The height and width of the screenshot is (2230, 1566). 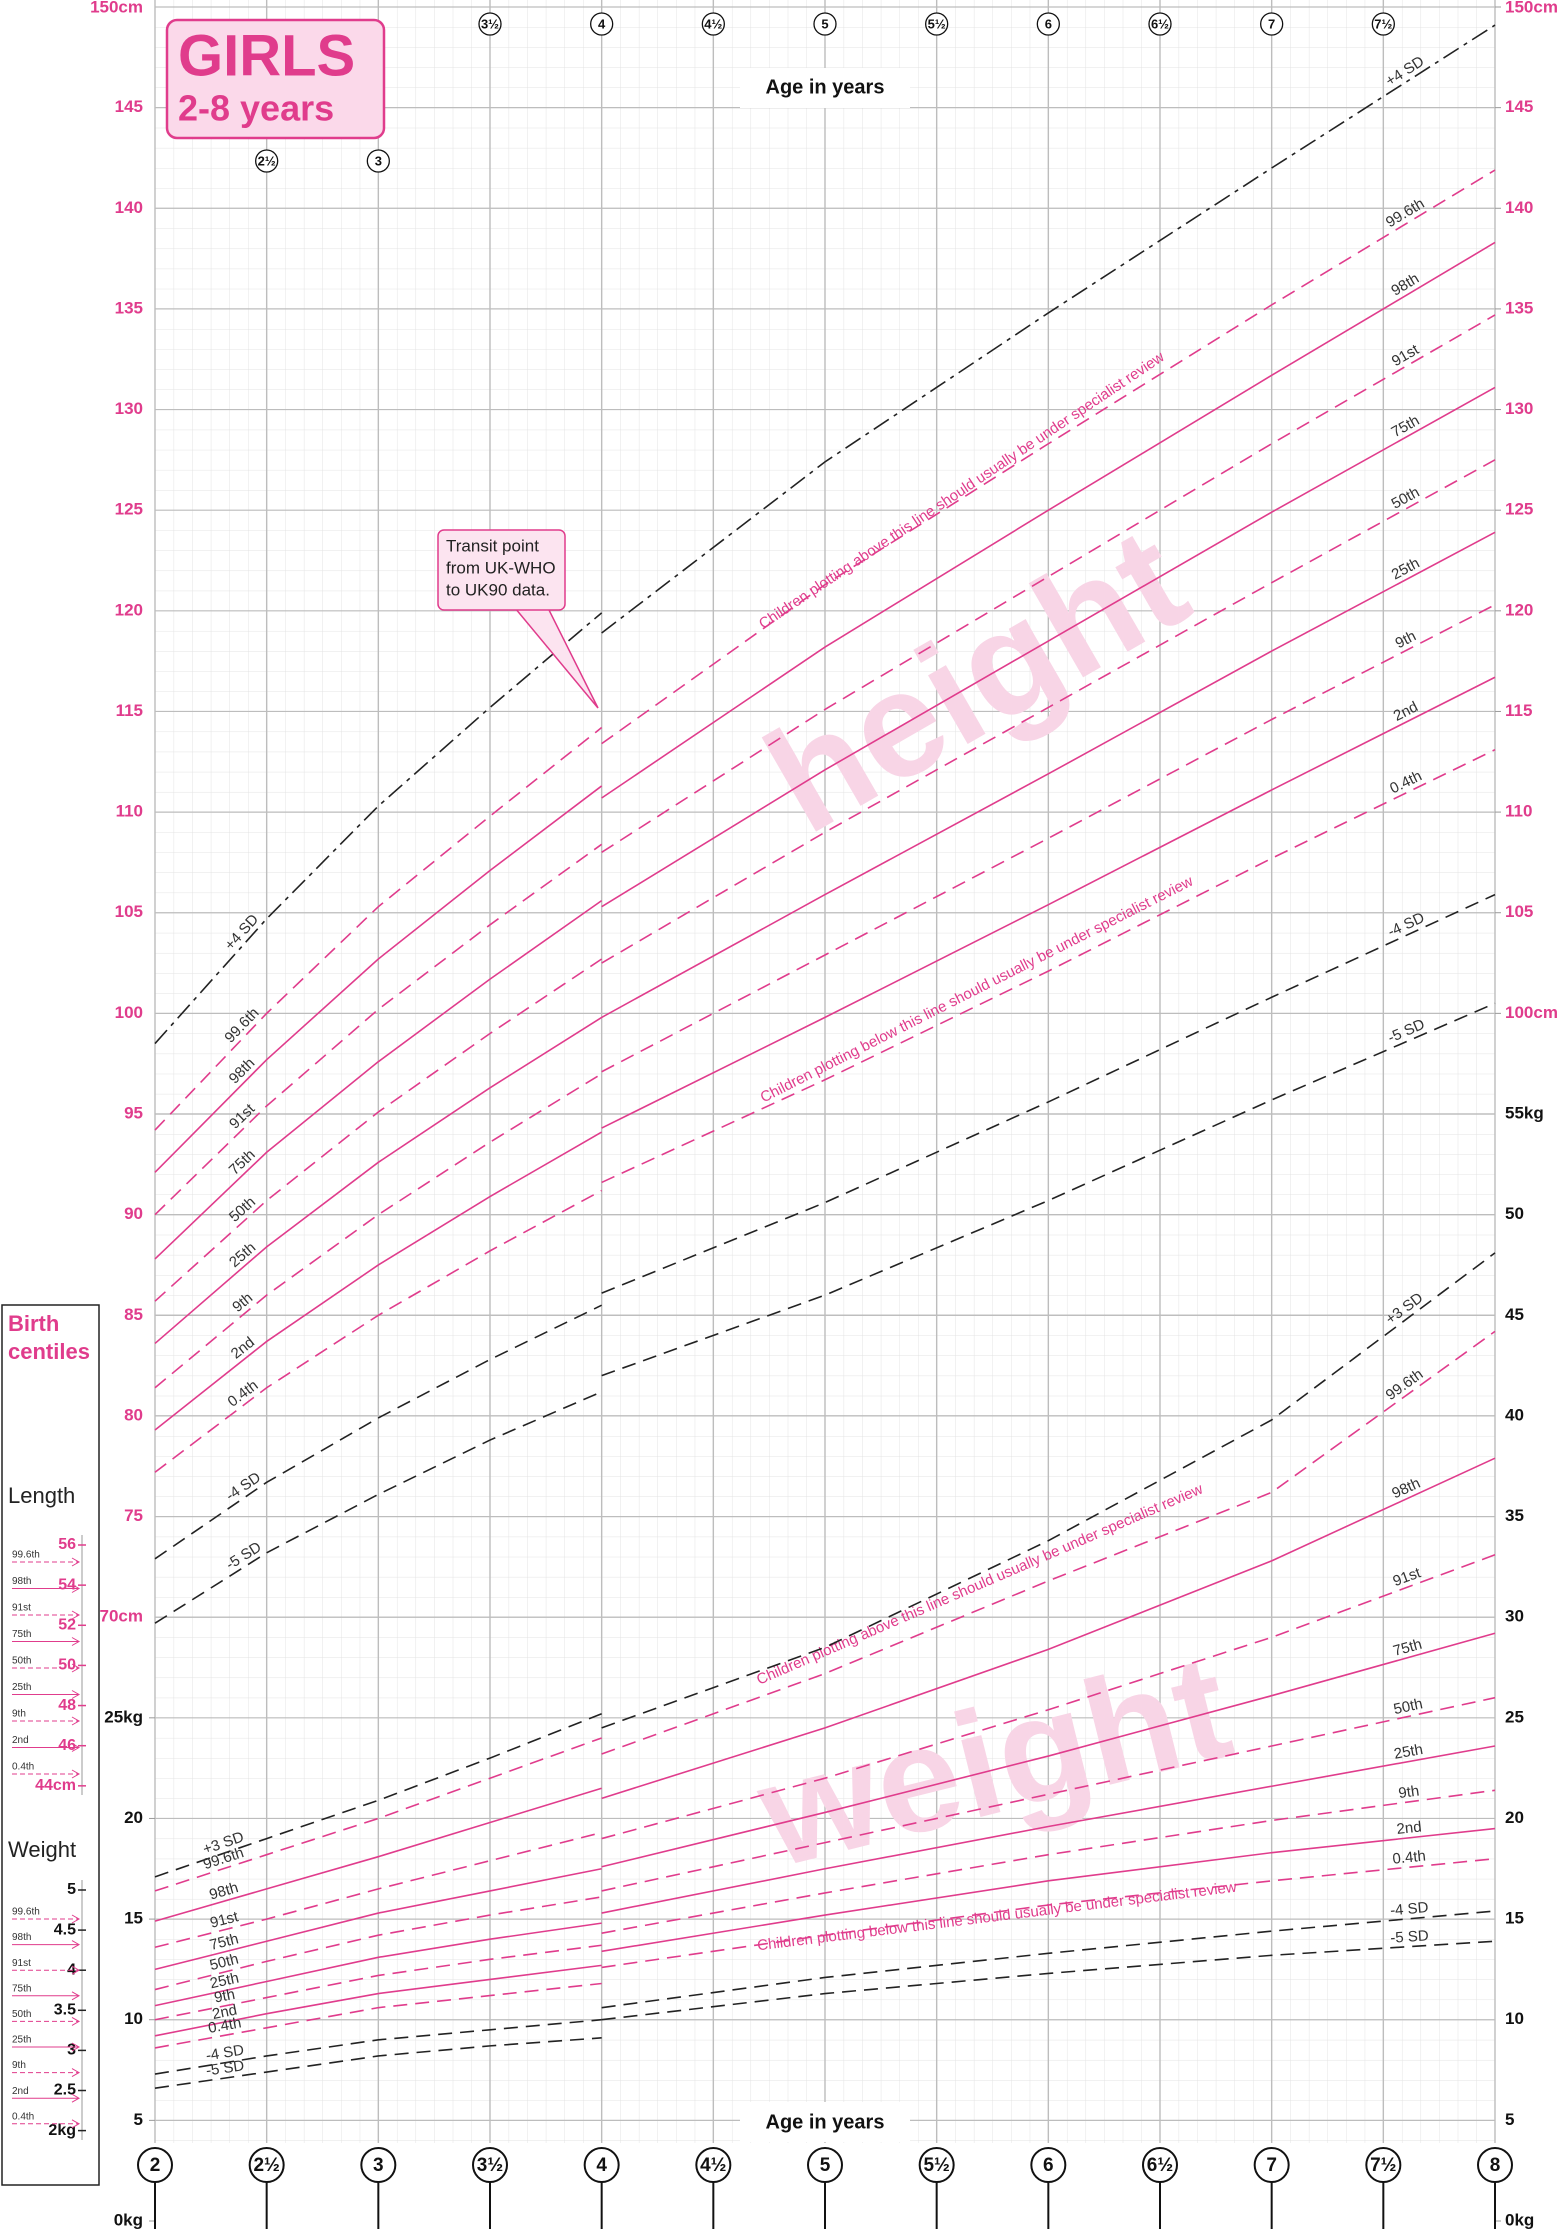 I want to click on x-tick-label-top: 5½, so click(x=937, y=23).